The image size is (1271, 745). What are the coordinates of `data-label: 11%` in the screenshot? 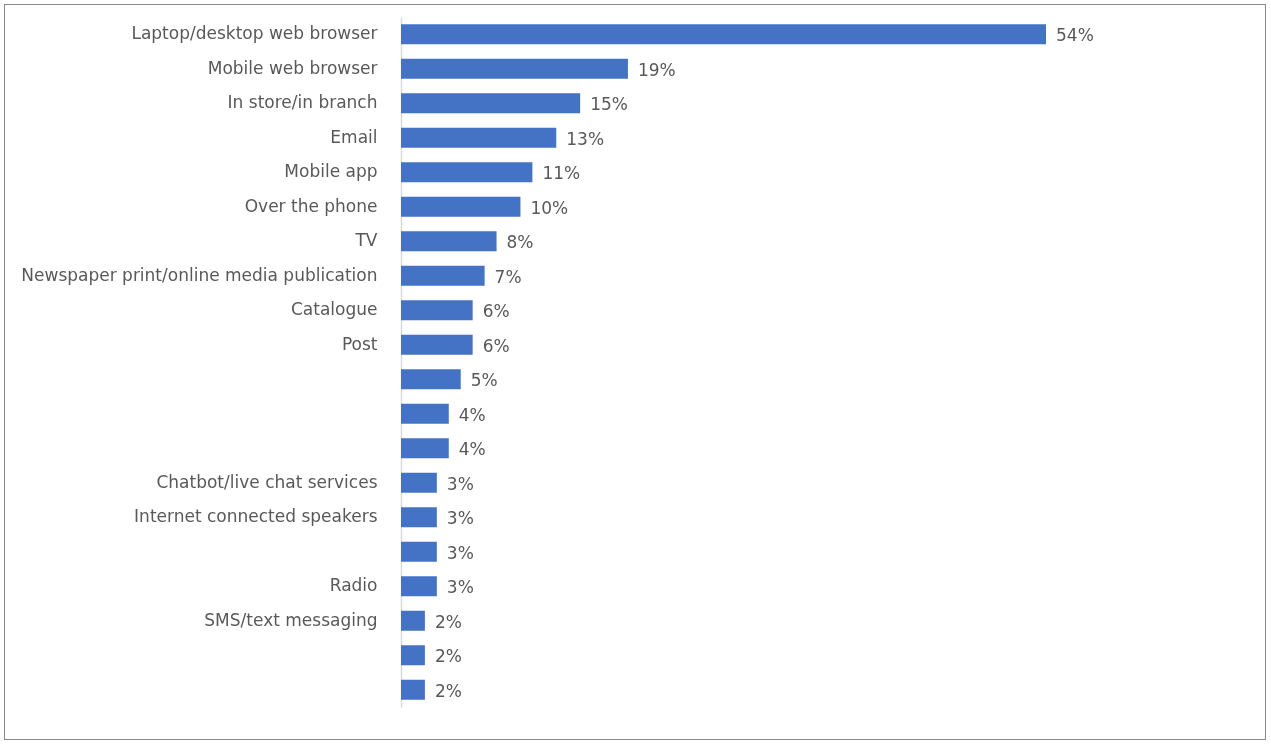 It's located at (561, 173).